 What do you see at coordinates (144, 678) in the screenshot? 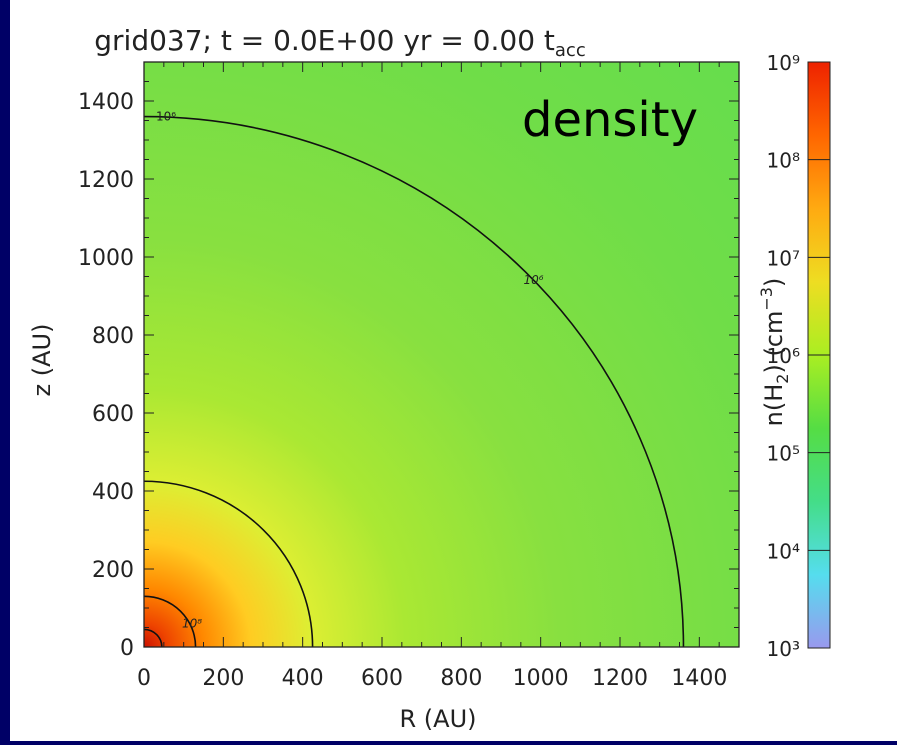
I see `x-tick-label: 0` at bounding box center [144, 678].